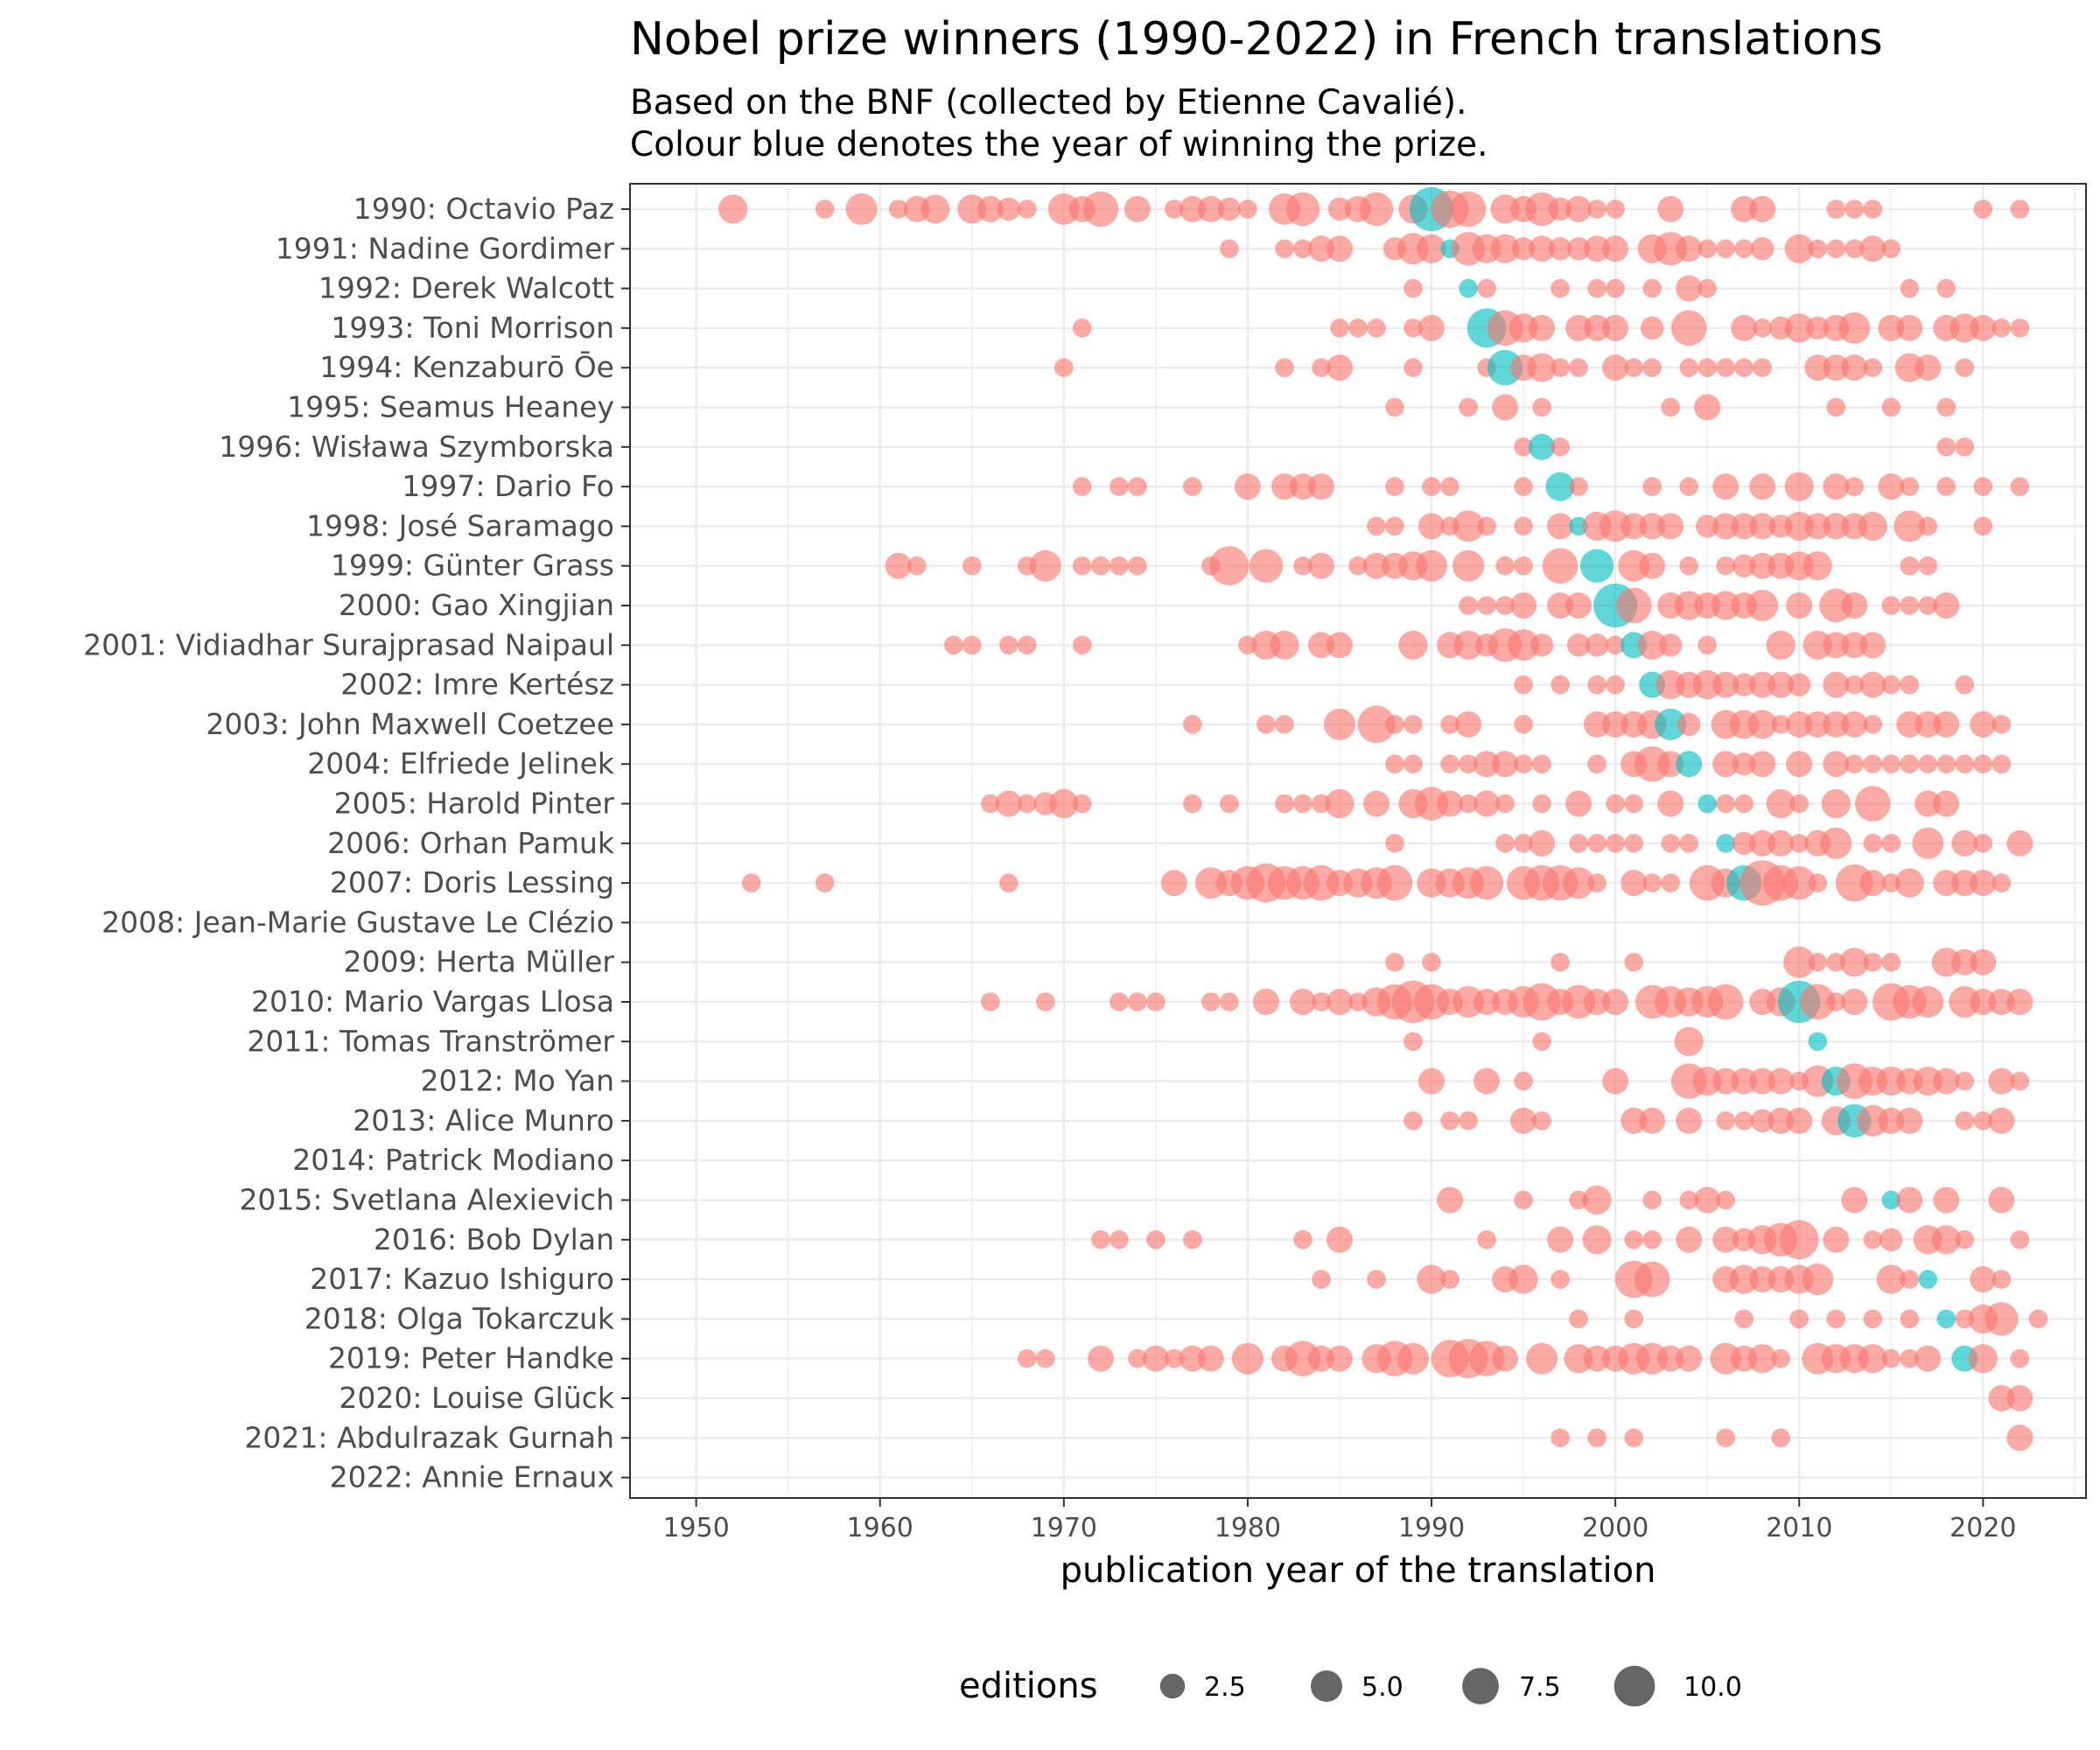 The width and height of the screenshot is (2100, 1750). I want to click on y-tick-label: 2000: Gao Xingjian, so click(476, 605).